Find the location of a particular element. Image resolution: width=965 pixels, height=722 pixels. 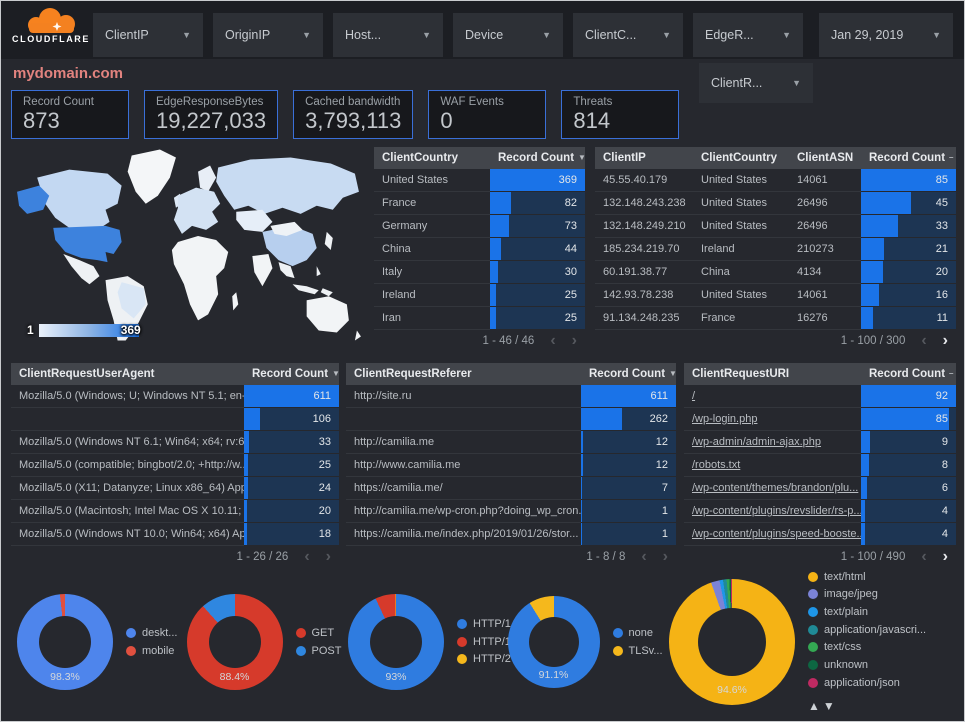

uri-link: /wp-admin/admin-ajax.php is located at coordinates (772, 442).